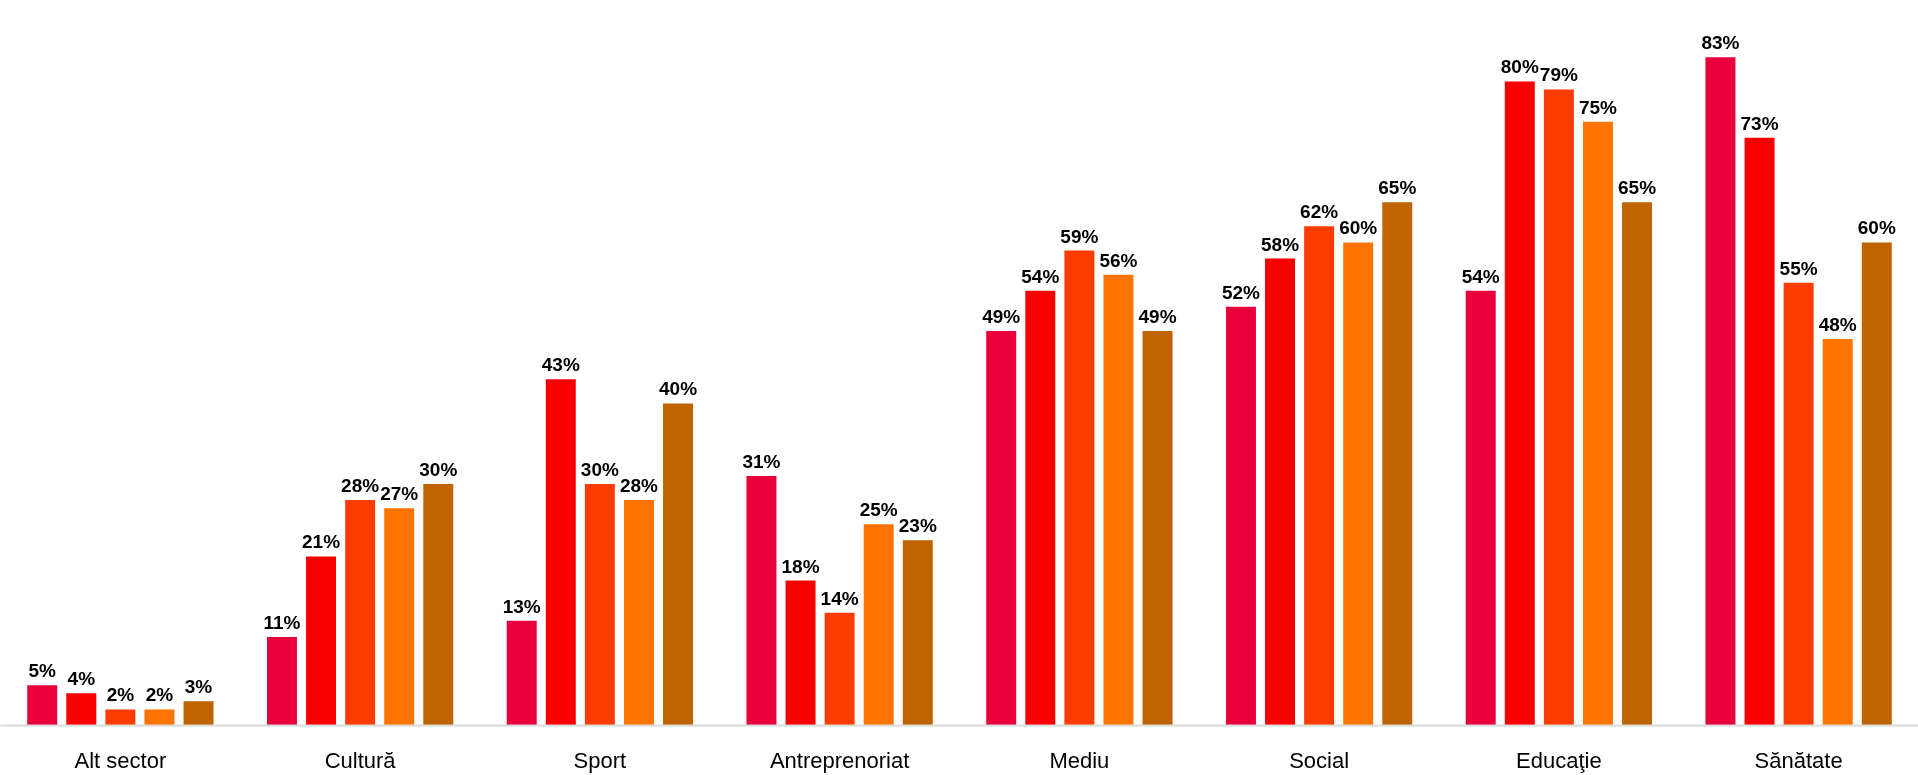 The image size is (1918, 775). I want to click on data-label: 11%, so click(282, 622).